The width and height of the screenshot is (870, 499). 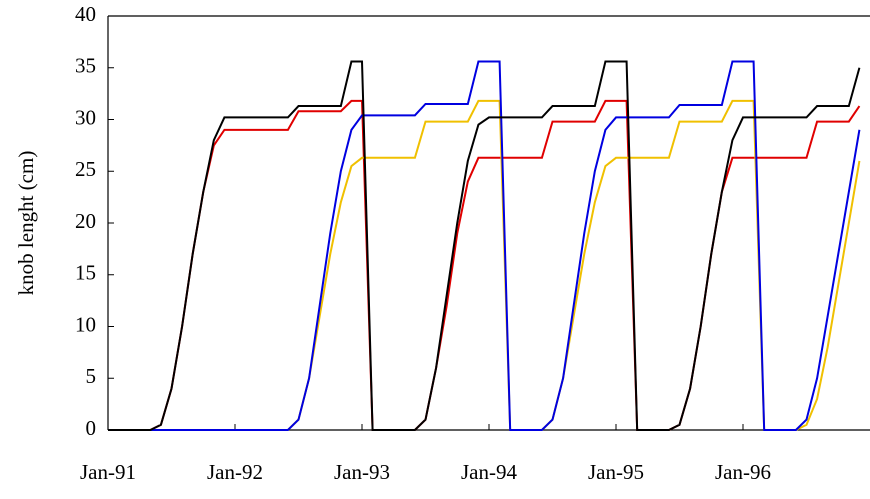 What do you see at coordinates (489, 472) in the screenshot?
I see `x-tick-label: Jan-94` at bounding box center [489, 472].